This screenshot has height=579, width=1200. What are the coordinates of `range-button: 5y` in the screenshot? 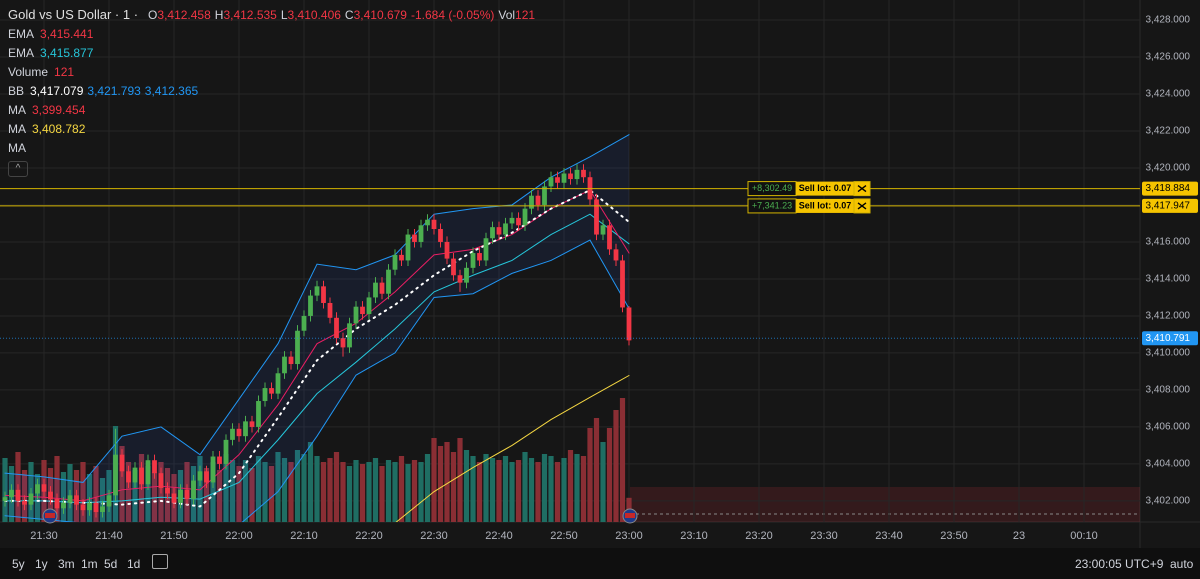 It's located at (18, 564).